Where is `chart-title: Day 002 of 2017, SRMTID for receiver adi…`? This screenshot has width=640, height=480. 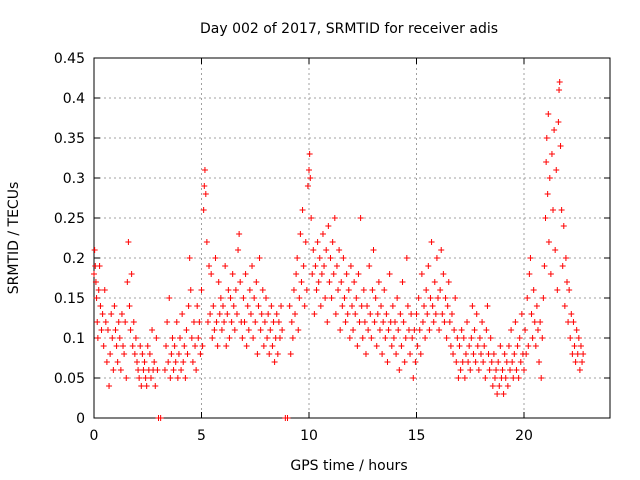 chart-title: Day 002 of 2017, SRMTID for receiver adi… is located at coordinates (349, 29).